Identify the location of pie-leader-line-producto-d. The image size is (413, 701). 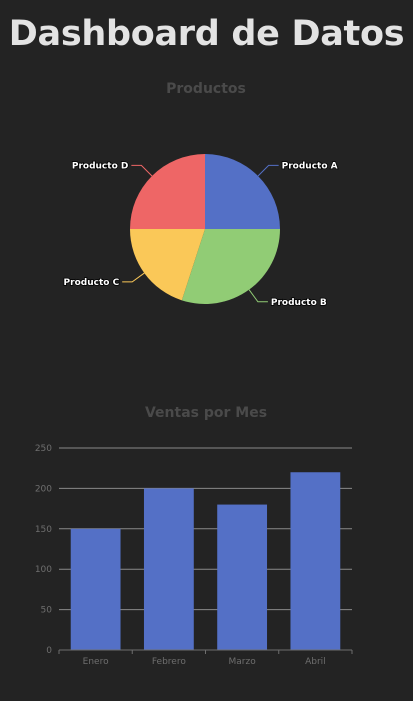
(142, 170).